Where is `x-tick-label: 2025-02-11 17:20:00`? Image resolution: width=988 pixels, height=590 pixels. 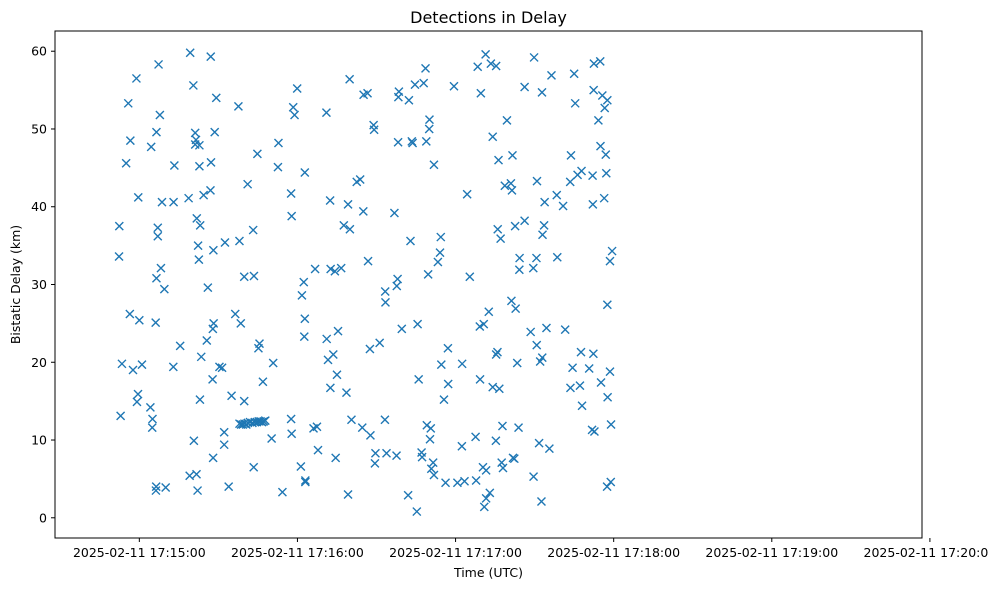 x-tick-label: 2025-02-11 17:20:00 is located at coordinates (926, 552).